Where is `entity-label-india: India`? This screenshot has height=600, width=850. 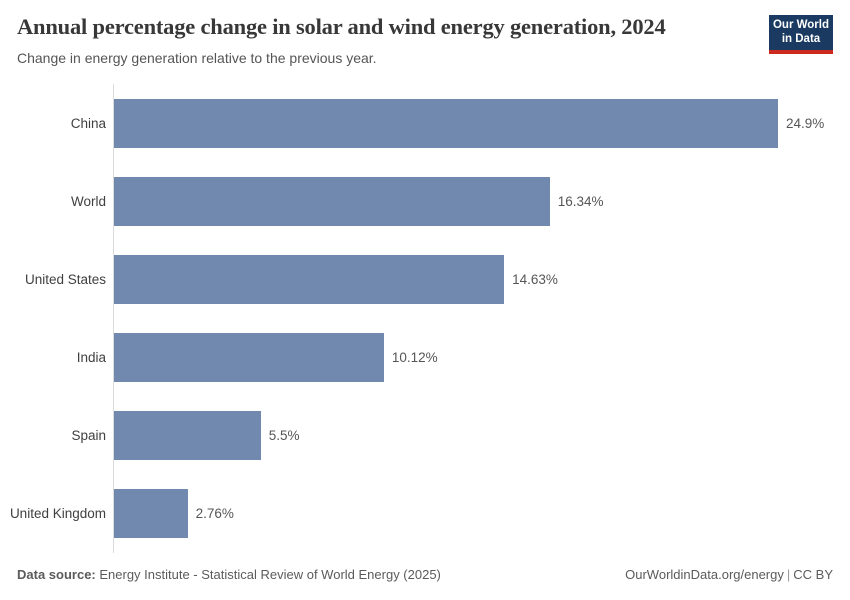
entity-label-india: India is located at coordinates (91, 357).